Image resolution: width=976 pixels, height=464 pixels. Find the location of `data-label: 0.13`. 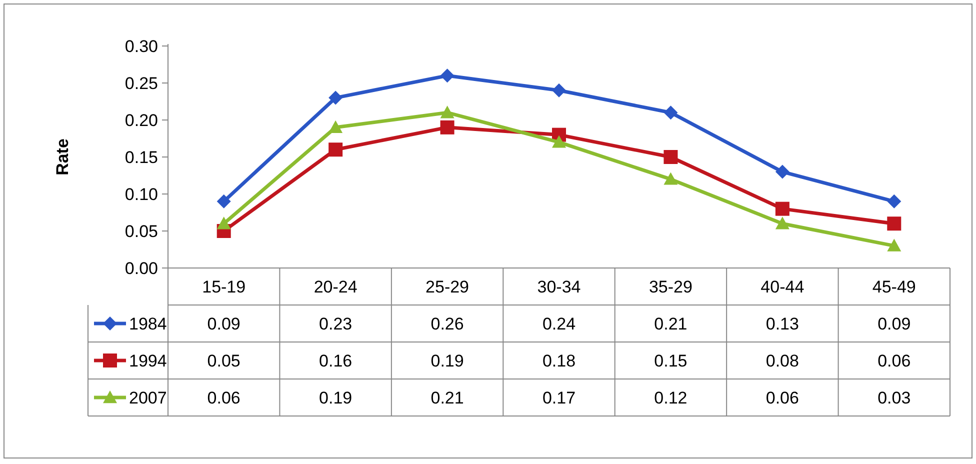

data-label: 0.13 is located at coordinates (782, 324).